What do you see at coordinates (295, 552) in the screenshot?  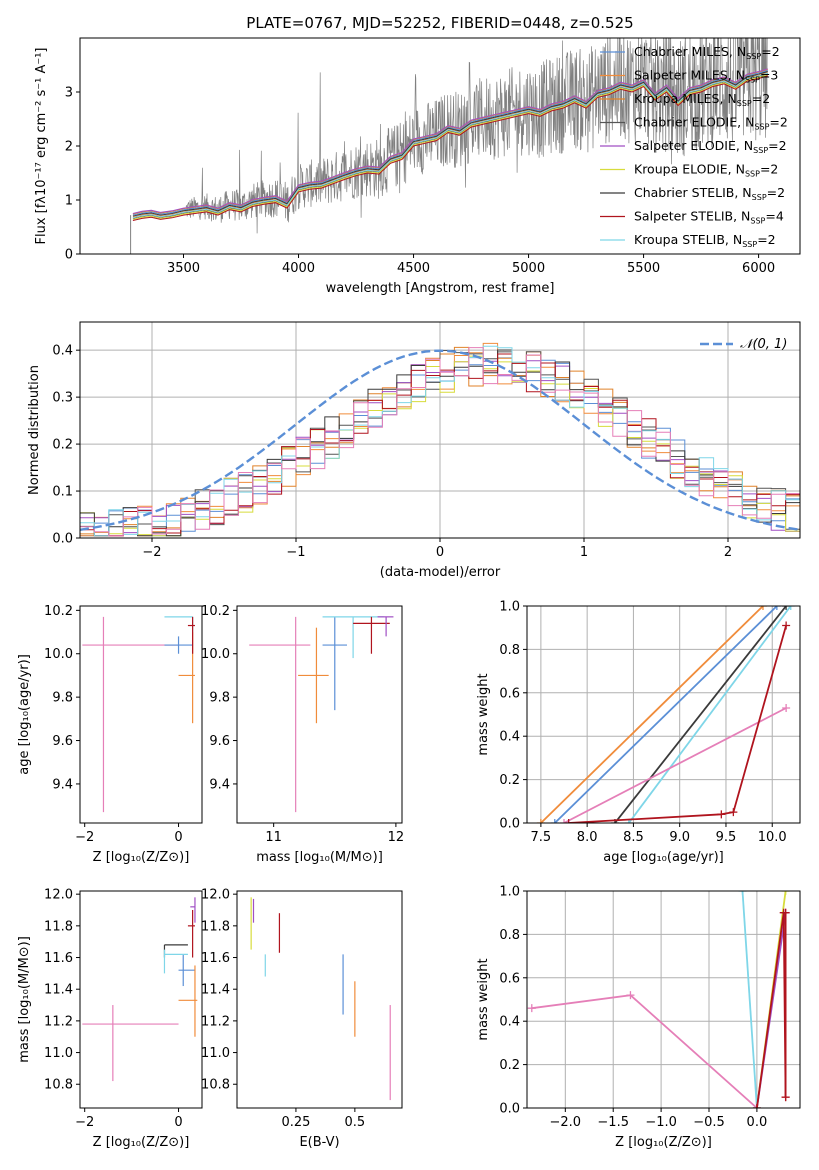 I see `x-tick-label: −1` at bounding box center [295, 552].